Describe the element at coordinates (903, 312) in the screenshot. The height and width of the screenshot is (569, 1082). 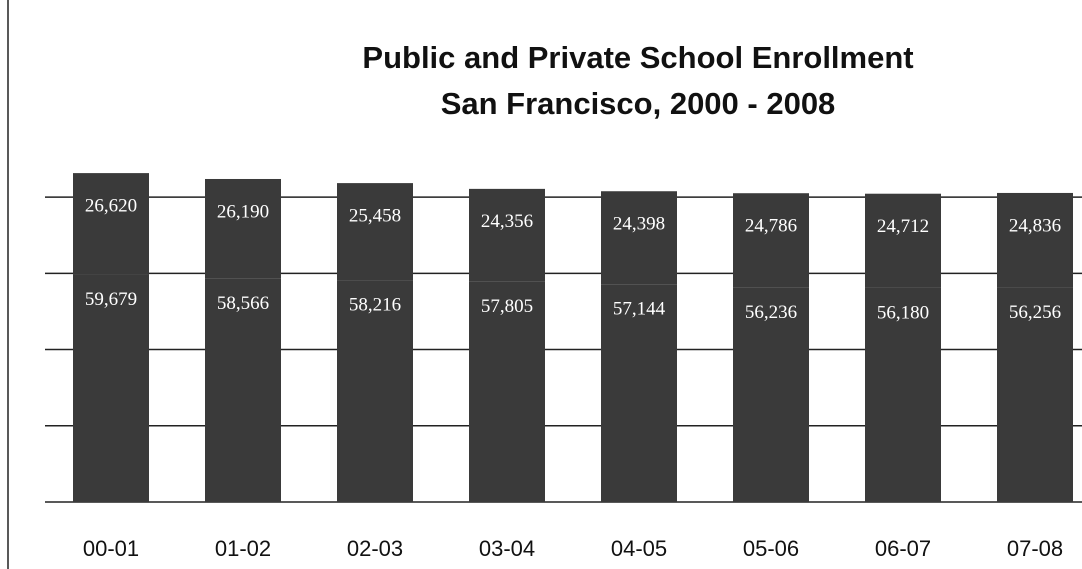
I see `value-label: 56,180` at that location.